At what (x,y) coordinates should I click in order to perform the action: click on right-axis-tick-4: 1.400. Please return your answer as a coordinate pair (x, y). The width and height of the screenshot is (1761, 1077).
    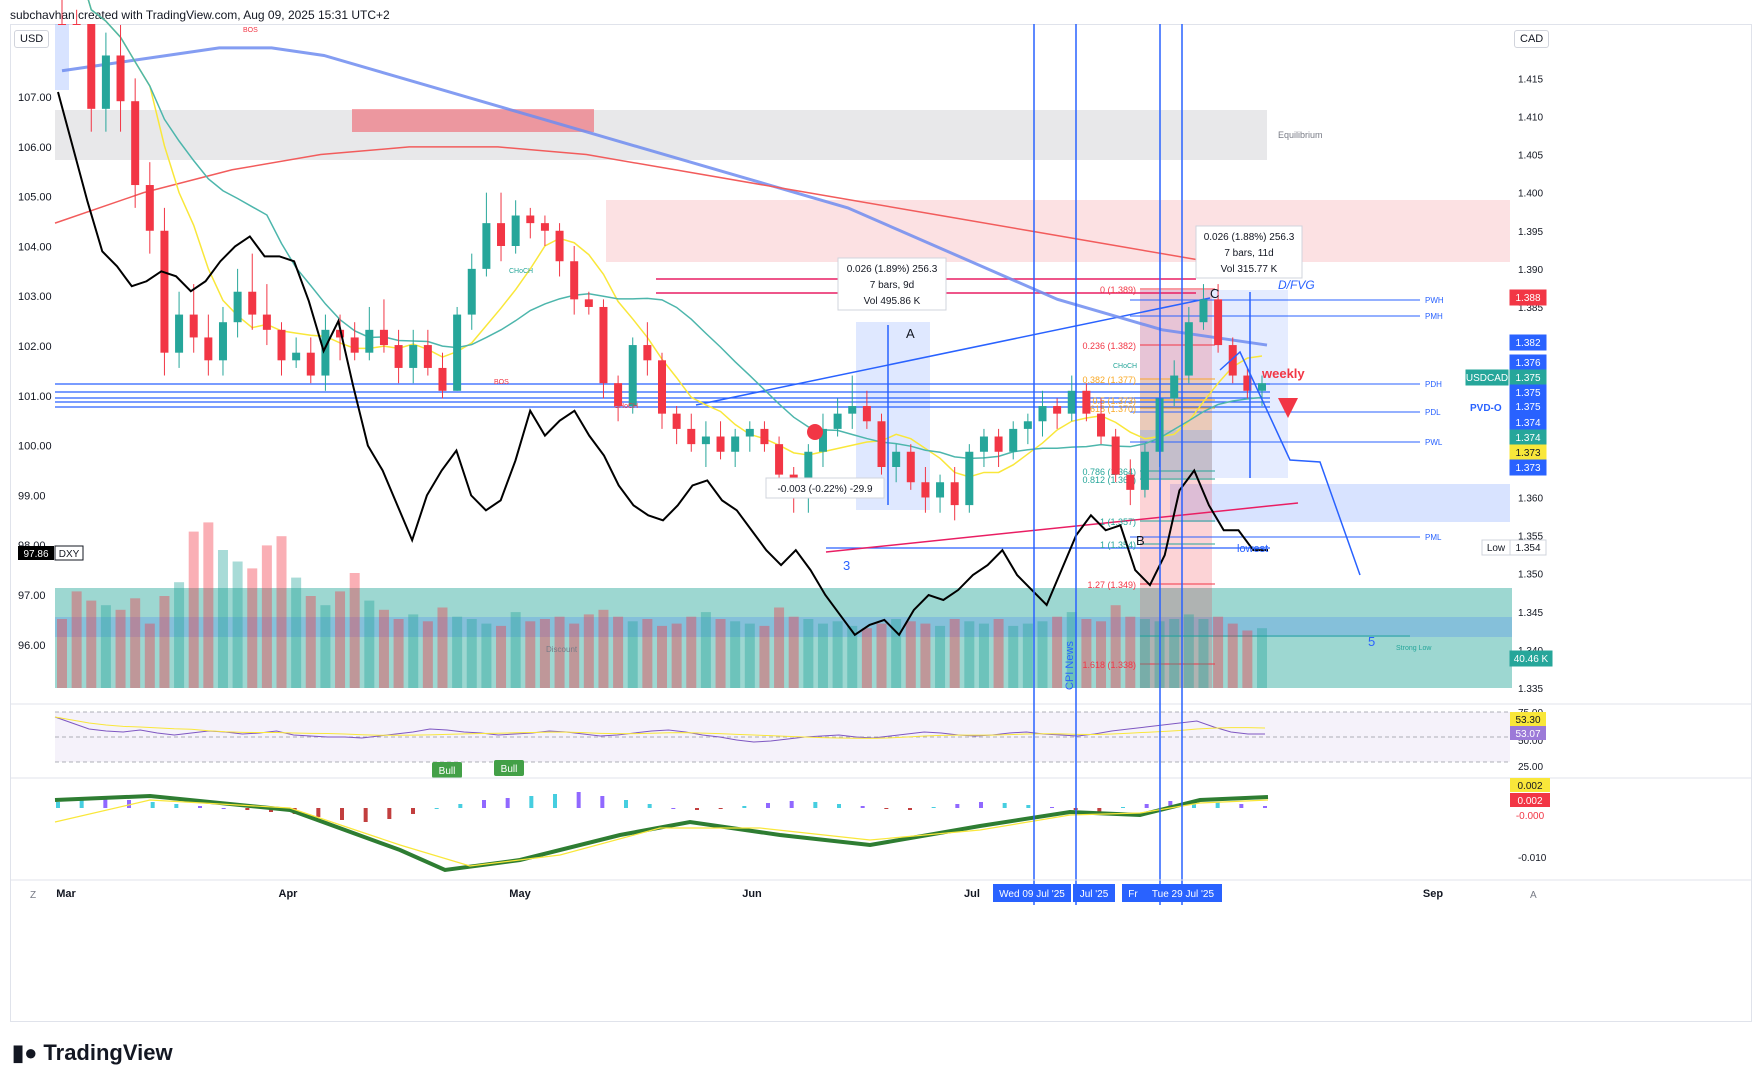
    Looking at the image, I should click on (1530, 194).